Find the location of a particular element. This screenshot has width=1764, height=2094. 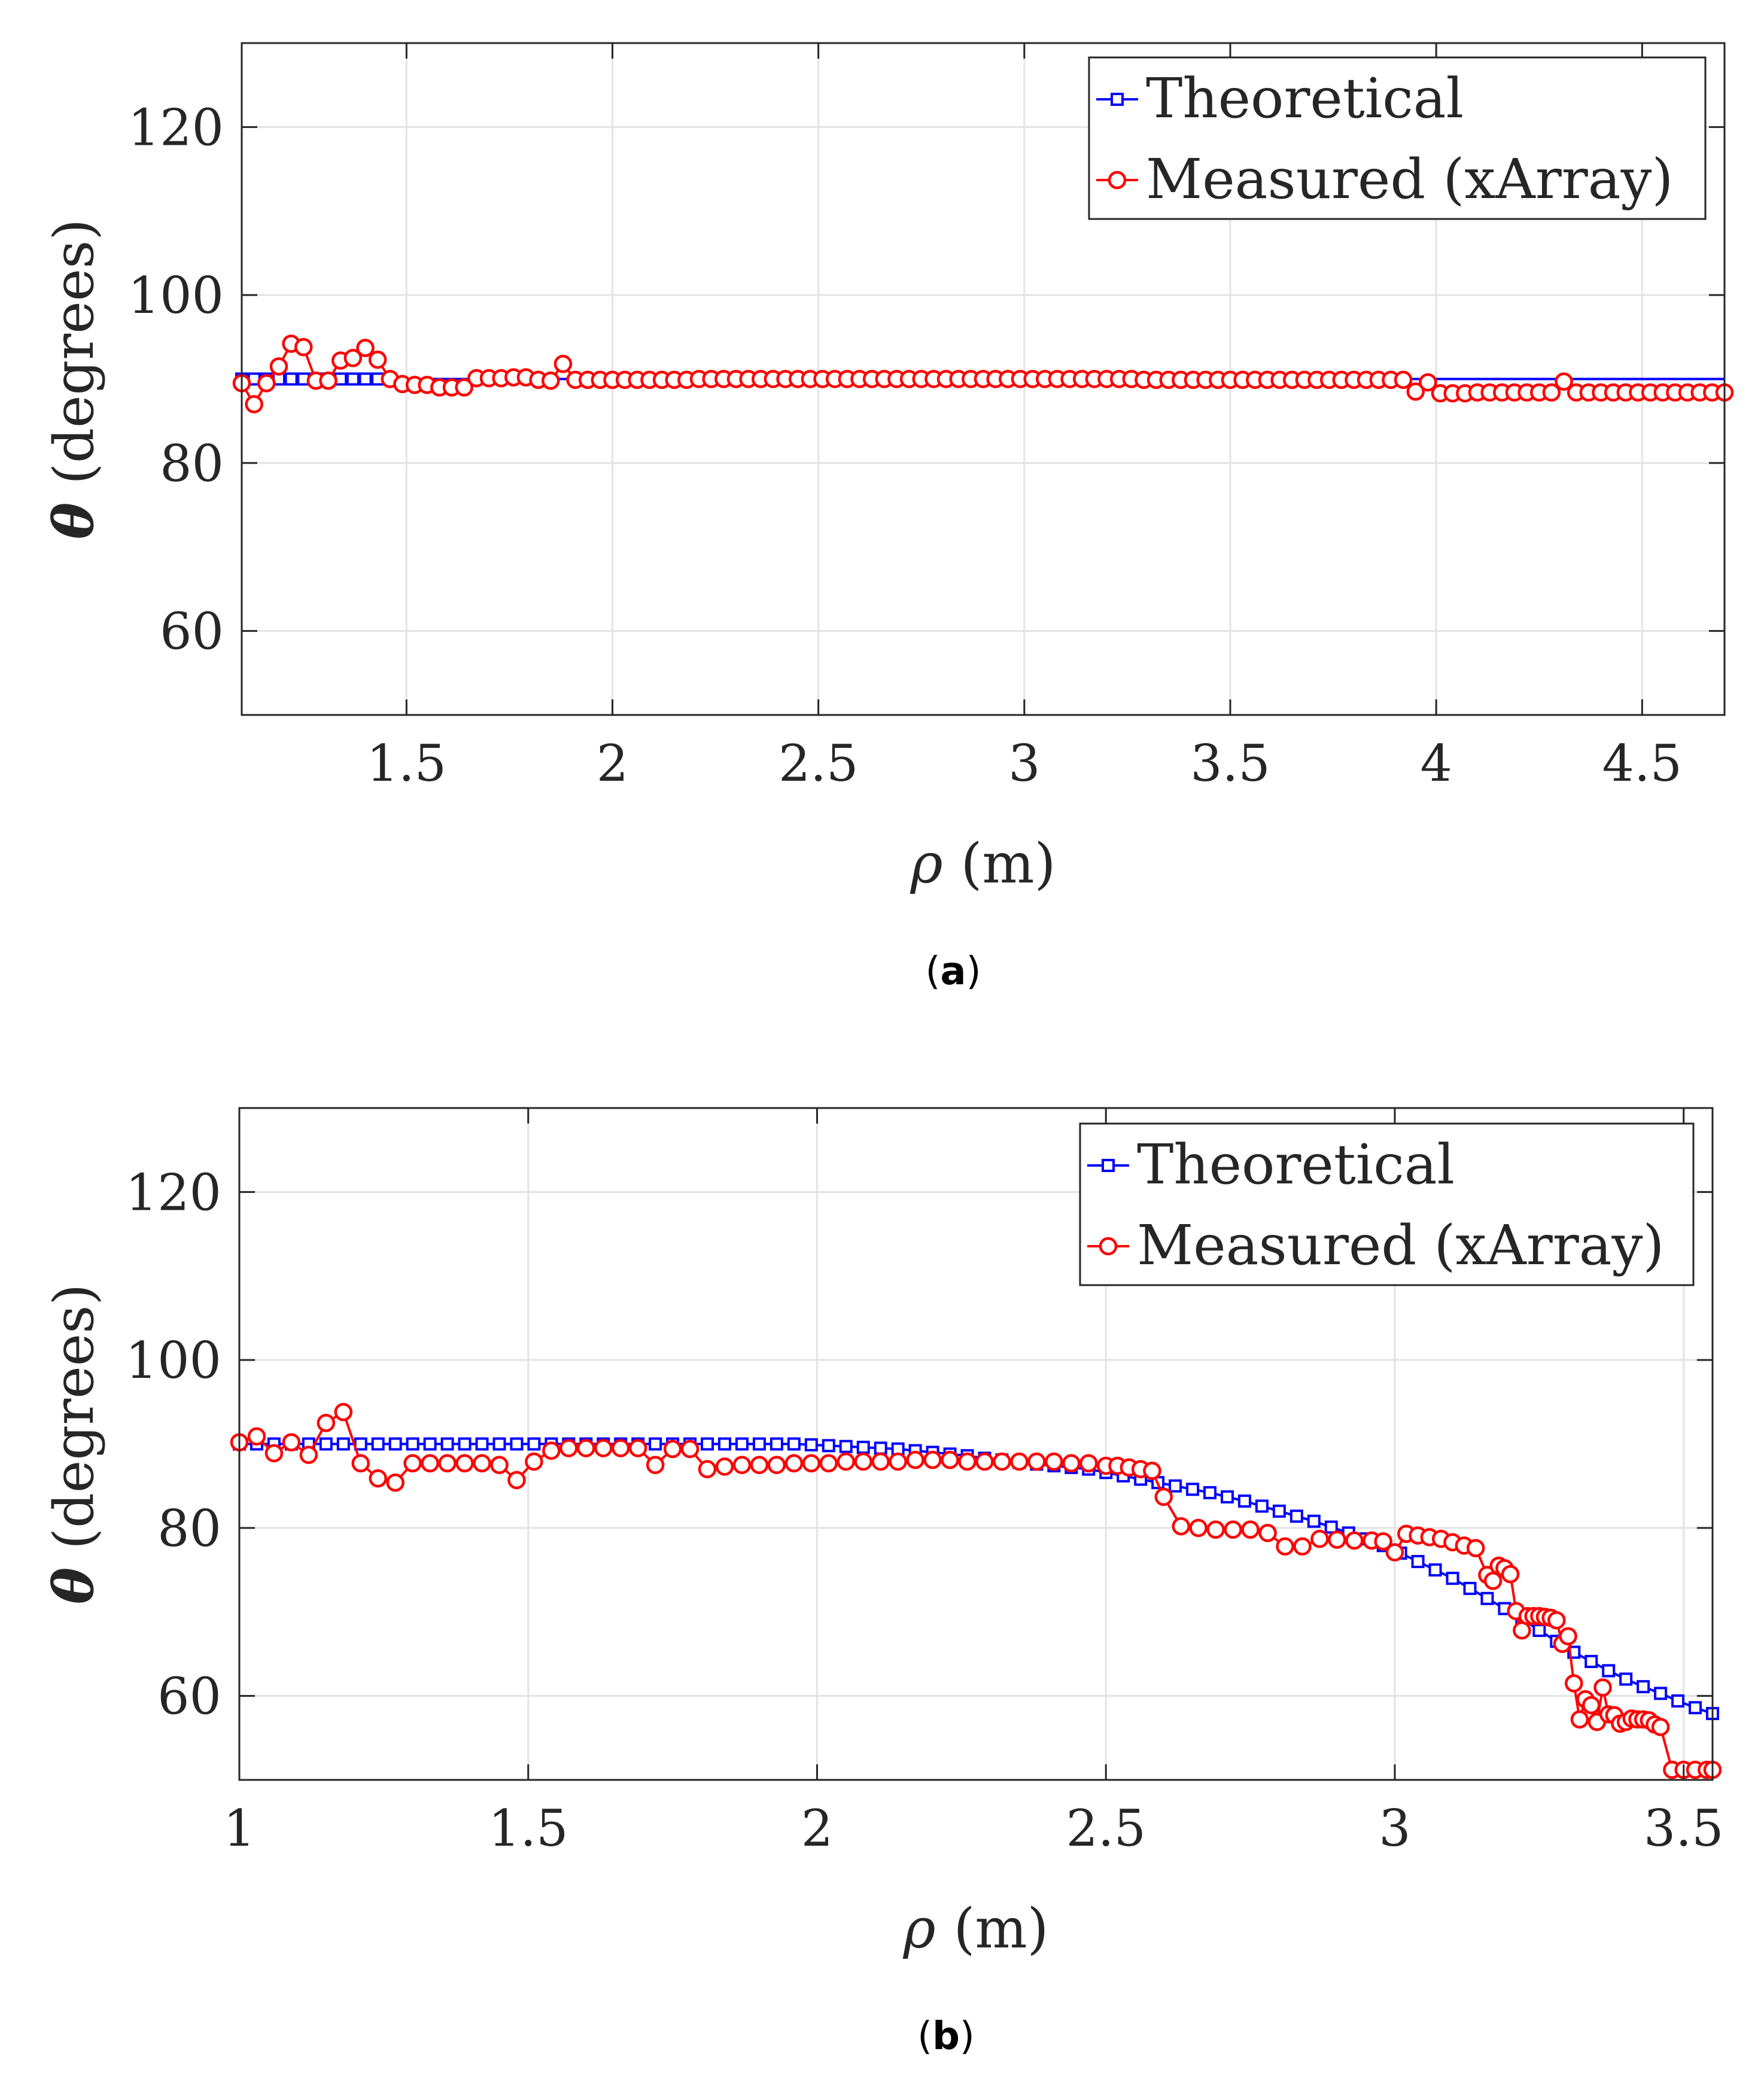

legend-box is located at coordinates (1398, 138).